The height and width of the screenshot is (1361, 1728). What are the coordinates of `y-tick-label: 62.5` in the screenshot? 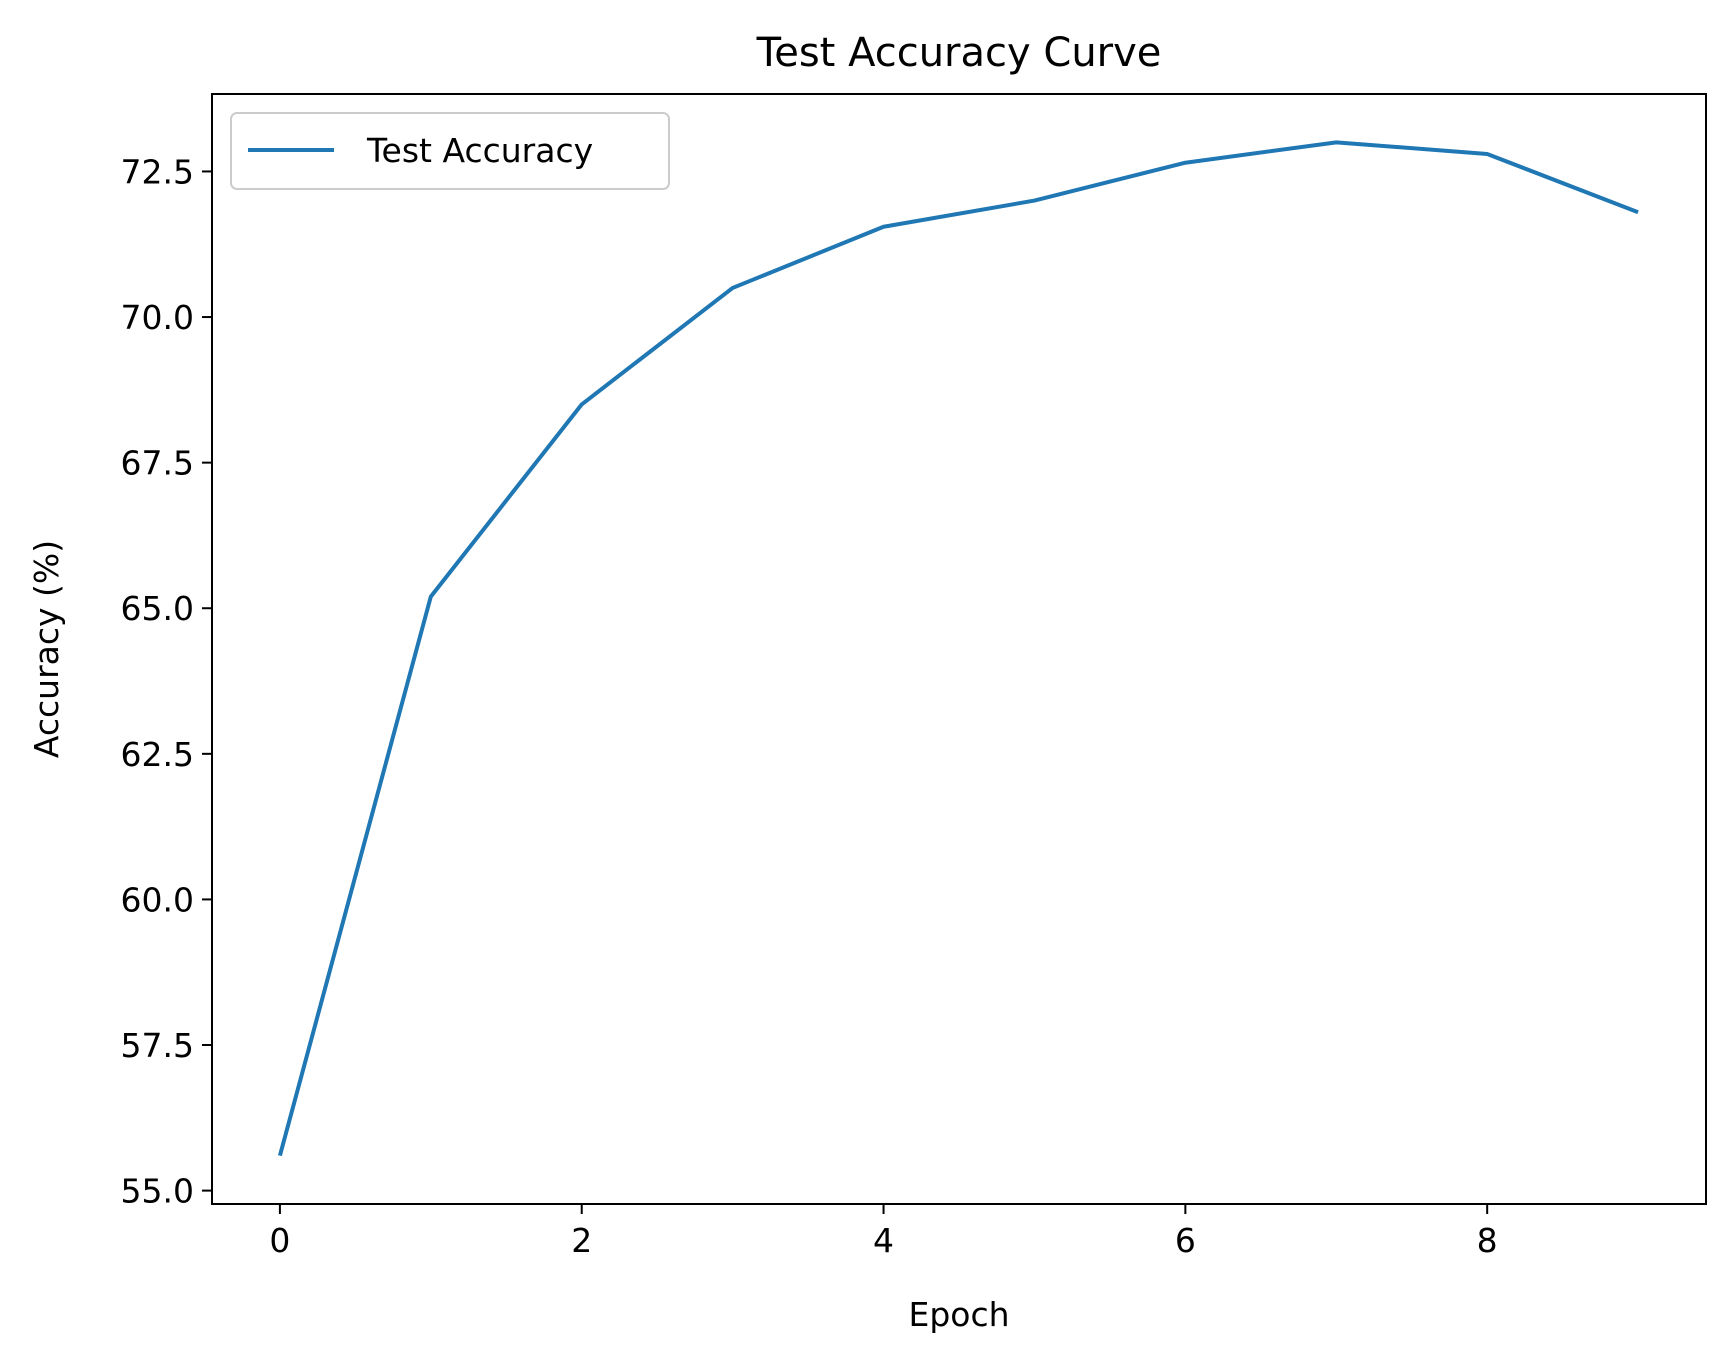 It's located at (157, 754).